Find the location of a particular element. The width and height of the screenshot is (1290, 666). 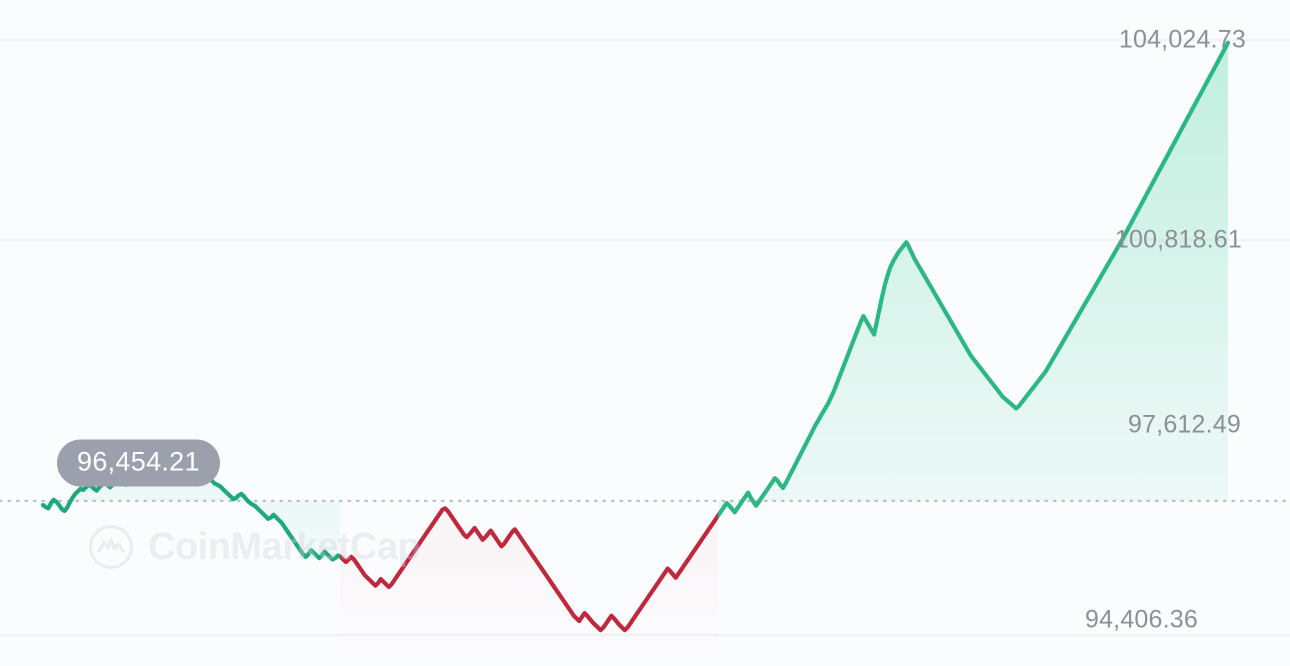

area-fill-up-left is located at coordinates (191, 514).